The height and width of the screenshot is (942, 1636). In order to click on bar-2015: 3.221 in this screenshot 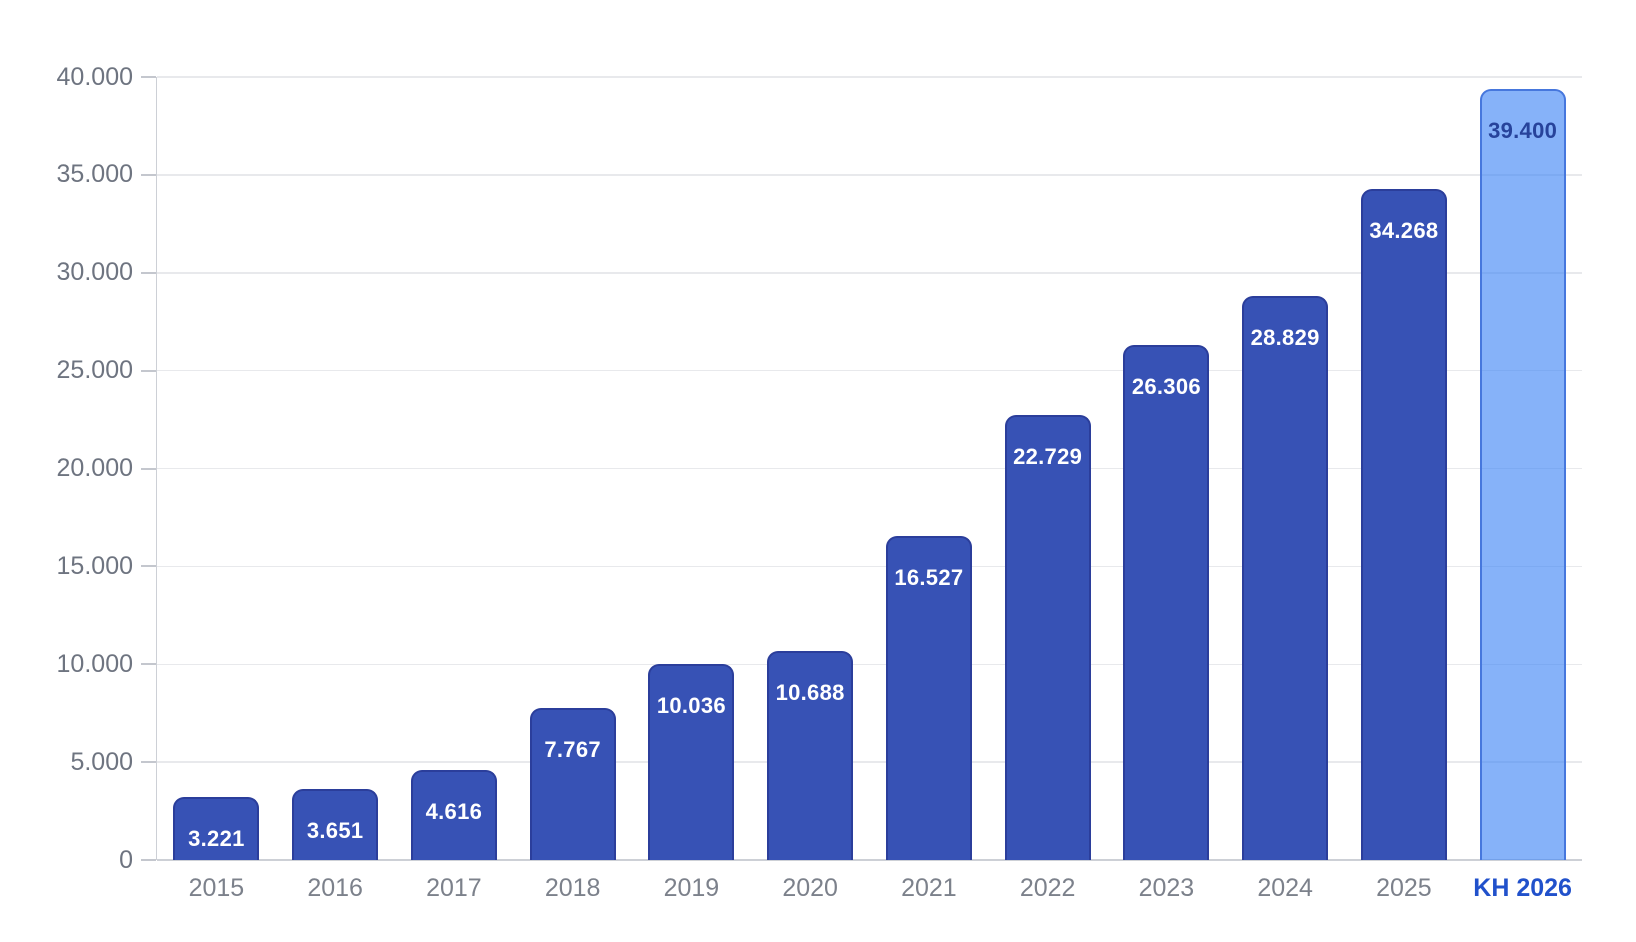, I will do `click(216, 828)`.